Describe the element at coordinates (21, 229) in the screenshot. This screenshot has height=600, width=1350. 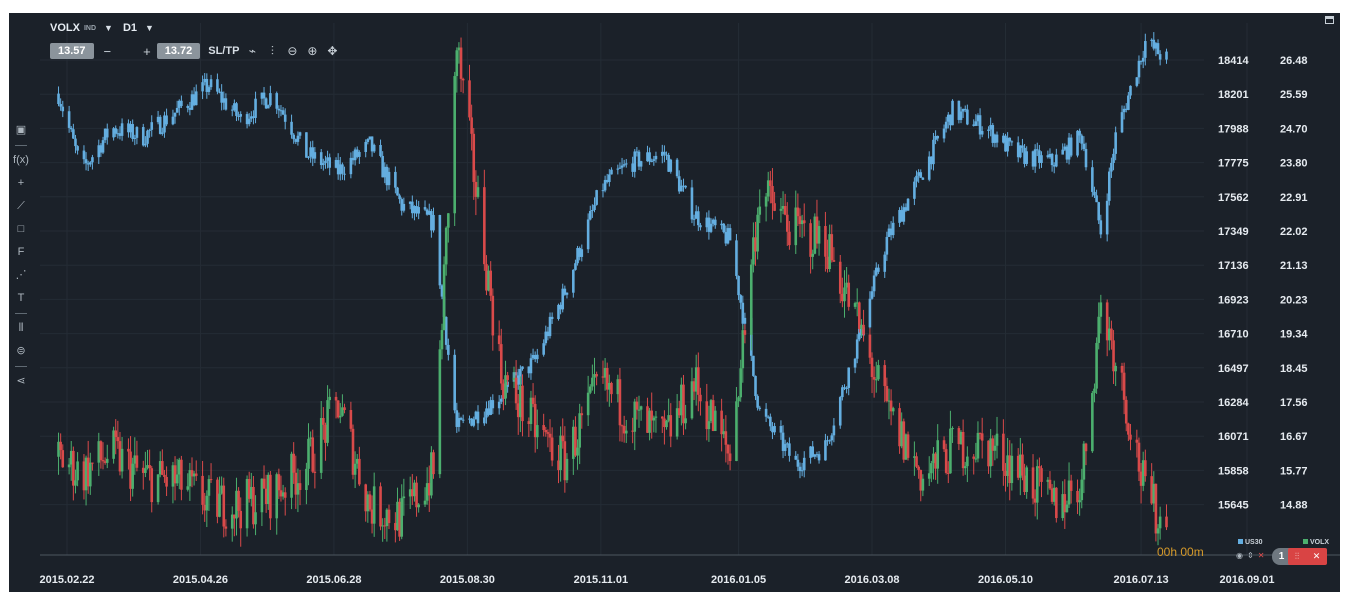
I see `rectangle-icon: □` at that location.